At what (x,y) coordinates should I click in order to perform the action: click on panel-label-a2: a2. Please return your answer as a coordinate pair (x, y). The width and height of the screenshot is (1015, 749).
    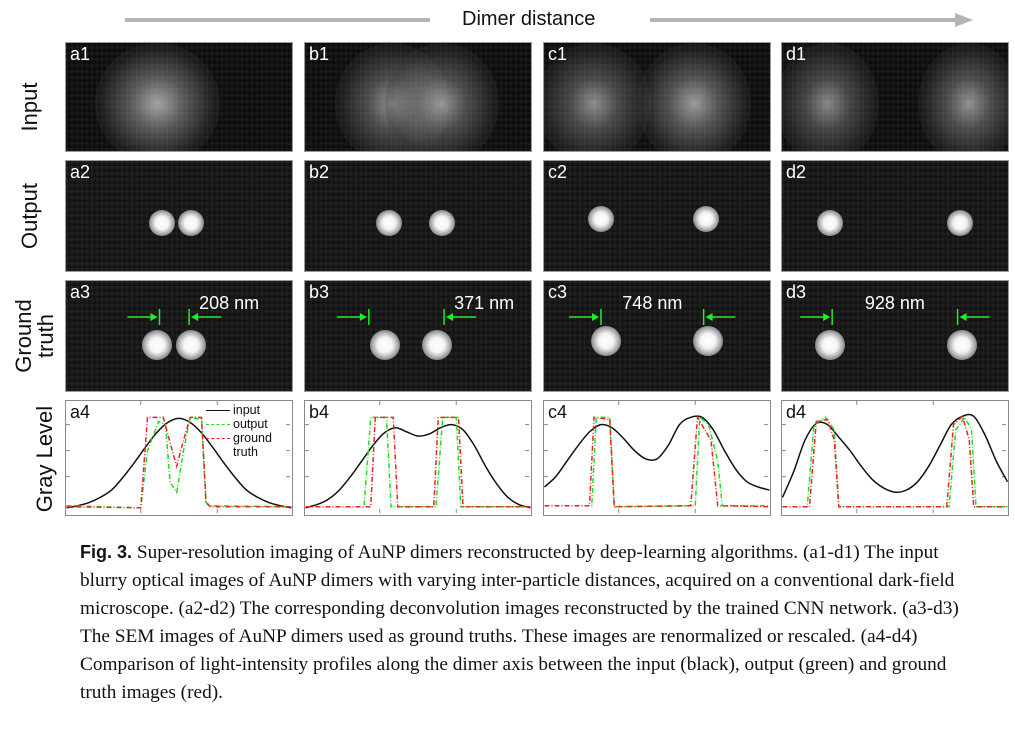
    Looking at the image, I should click on (80, 172).